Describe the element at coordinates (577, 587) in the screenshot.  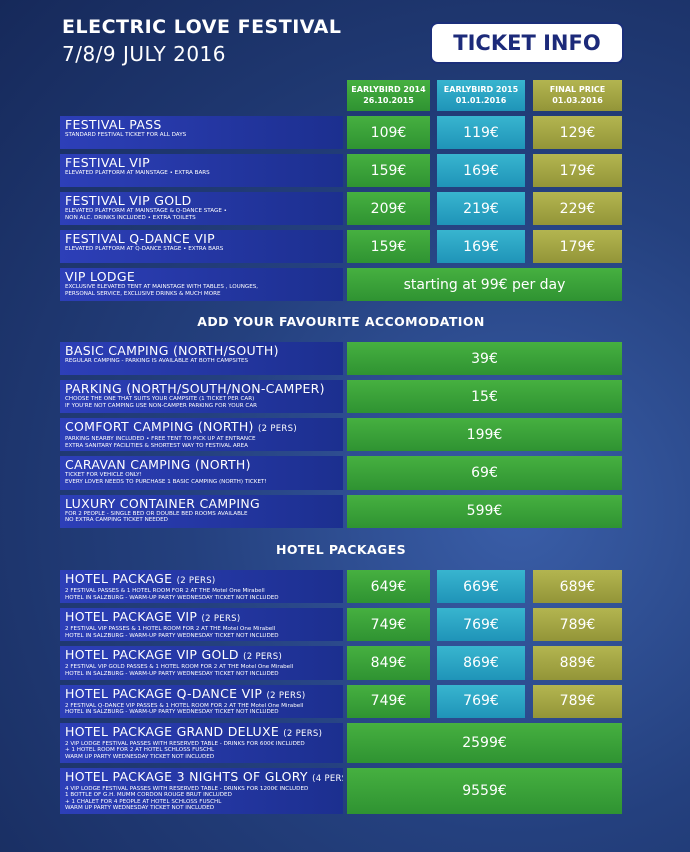
I see `price-cell: 689€` at that location.